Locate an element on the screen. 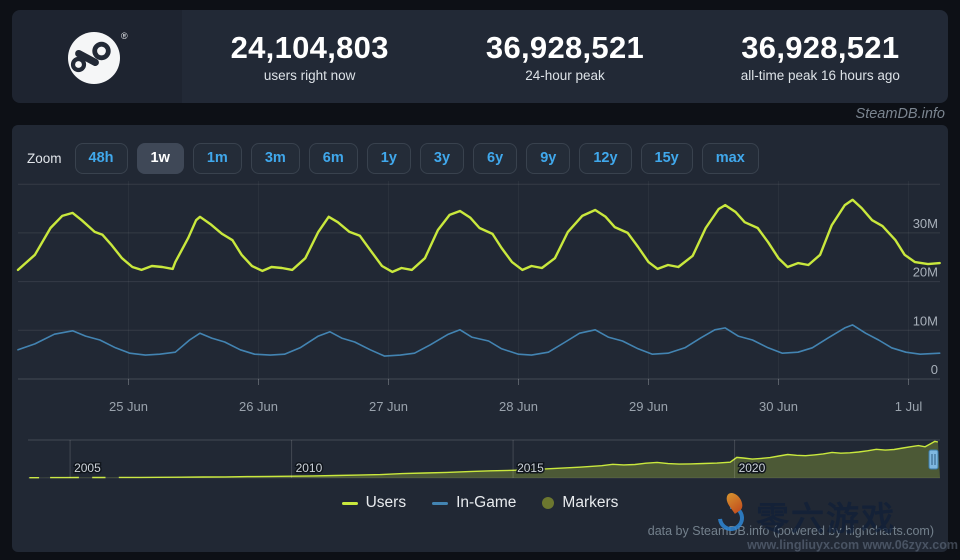  legend-item-in-game: In-Game is located at coordinates (474, 503).